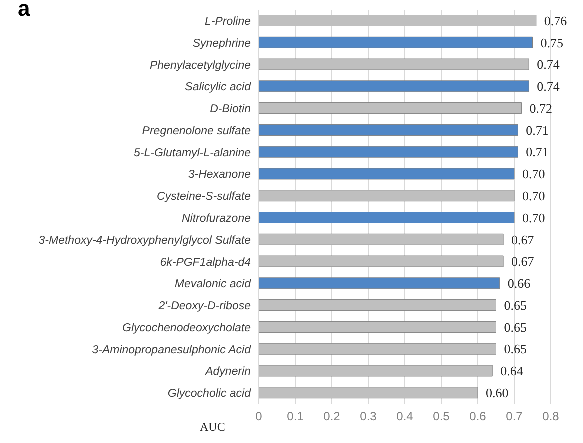 The width and height of the screenshot is (583, 443). What do you see at coordinates (227, 372) in the screenshot?
I see `y-tick-label: Adynerin` at bounding box center [227, 372].